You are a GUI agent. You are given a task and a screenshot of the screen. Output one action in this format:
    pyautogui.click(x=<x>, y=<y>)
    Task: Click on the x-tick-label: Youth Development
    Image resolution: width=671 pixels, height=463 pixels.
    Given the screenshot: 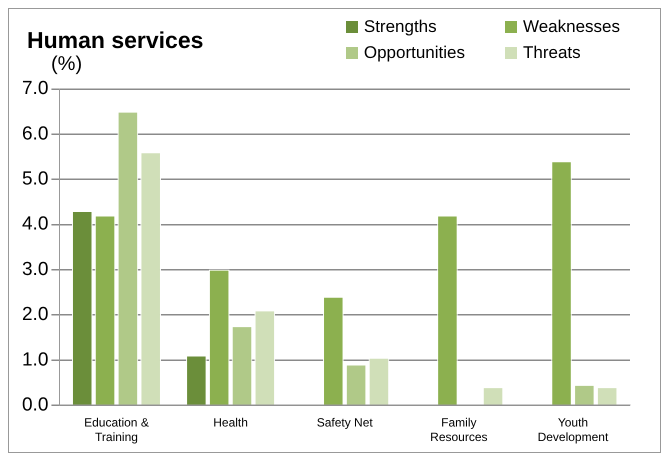 What is the action you would take?
    pyautogui.click(x=573, y=430)
    